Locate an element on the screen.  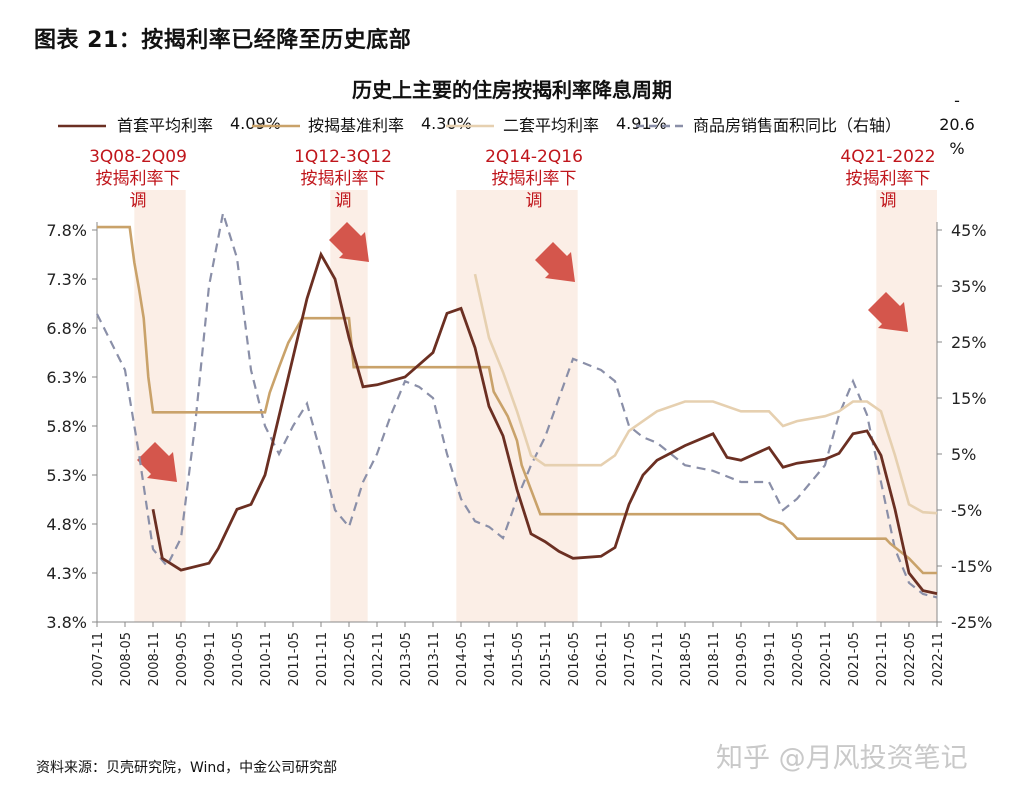
legend-value: 20.6 is located at coordinates (957, 124).